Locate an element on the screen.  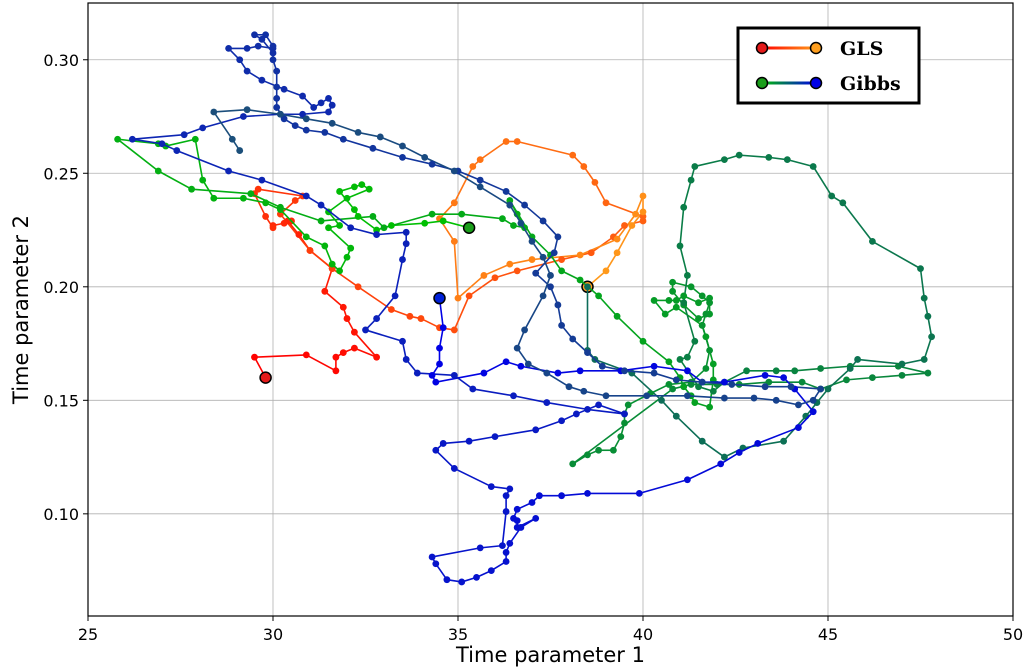
x-tick-label: 40 is located at coordinates (643, 634).